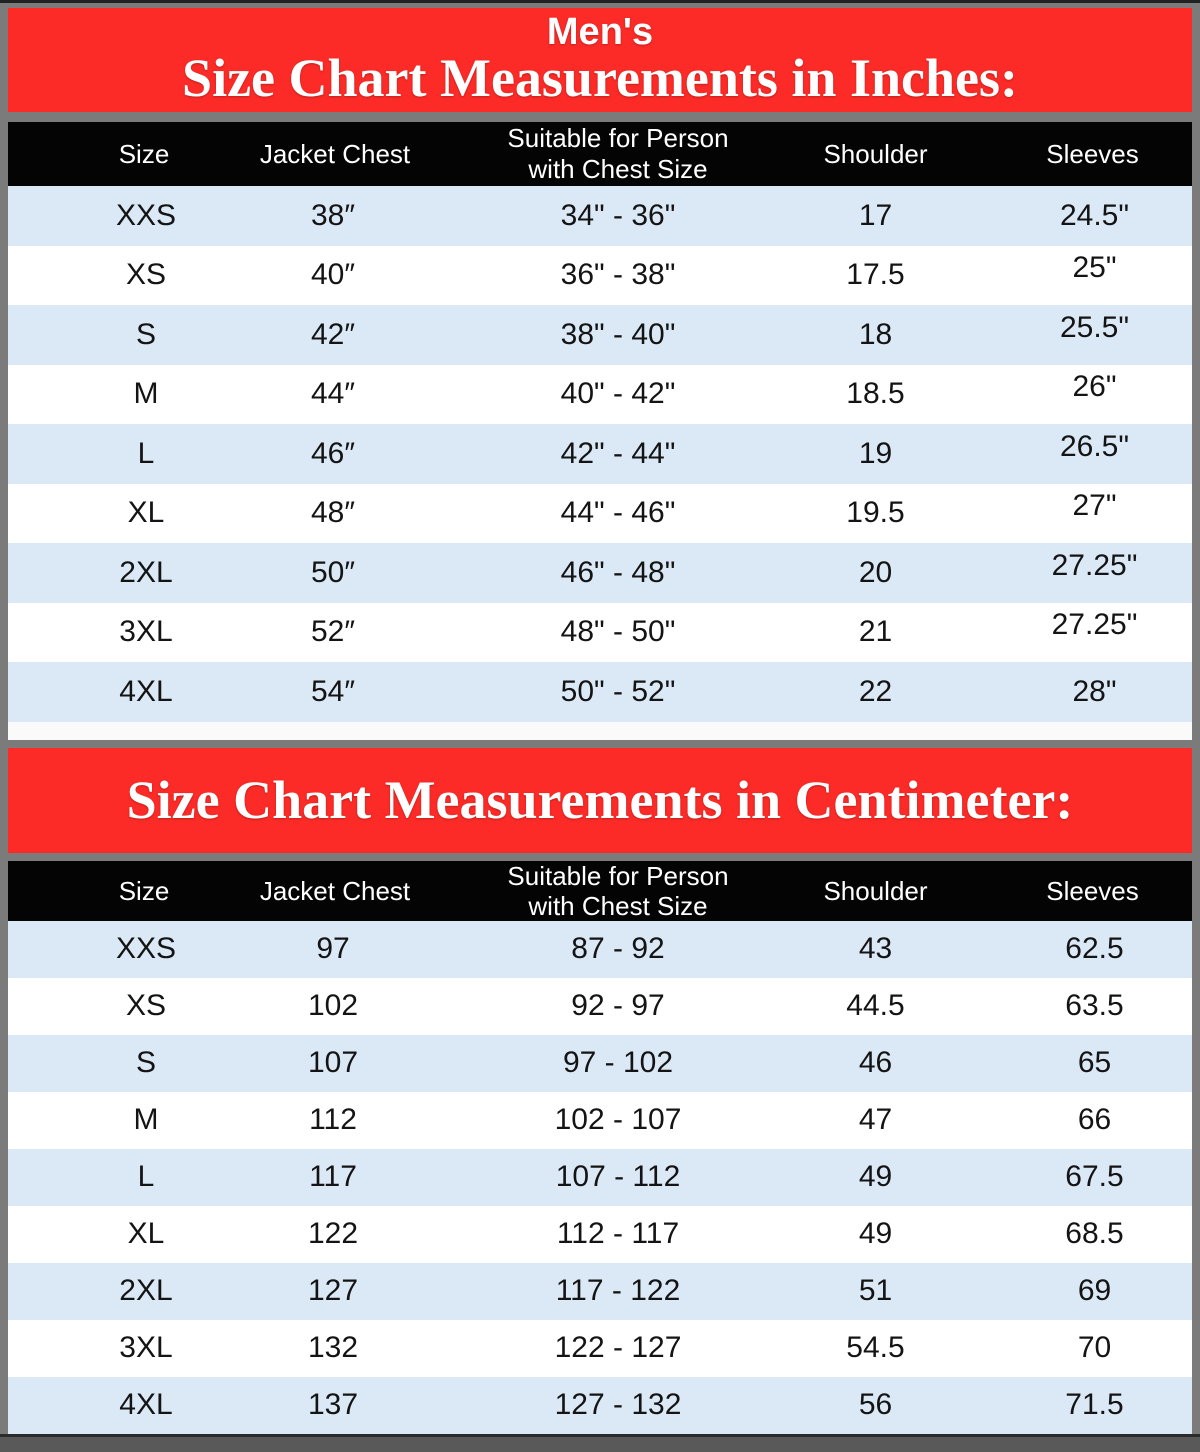  I want to click on table-cell: 51, so click(875, 1290).